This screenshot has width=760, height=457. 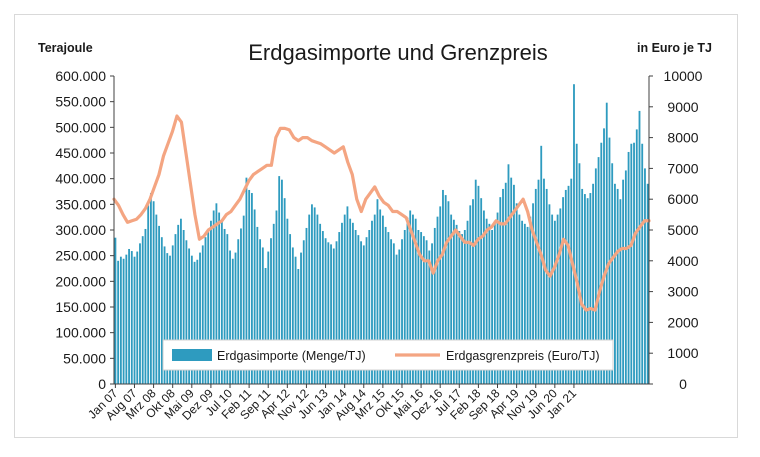 I want to click on y-left-tick-label: 50.000, so click(x=84, y=358).